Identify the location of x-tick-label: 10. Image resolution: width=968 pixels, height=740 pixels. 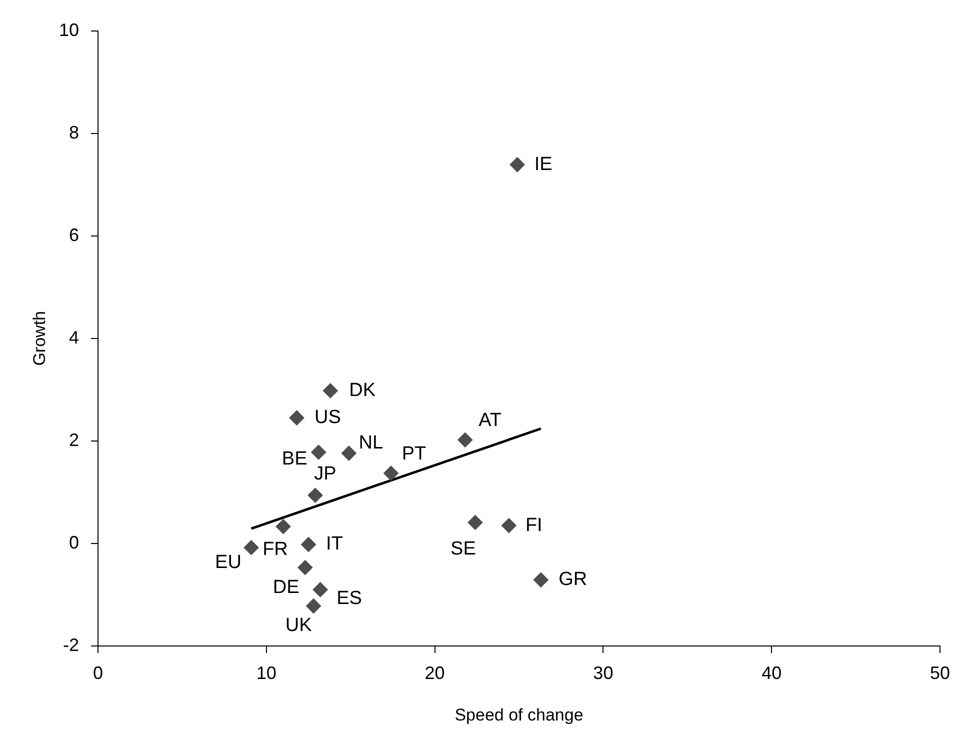
(266, 672).